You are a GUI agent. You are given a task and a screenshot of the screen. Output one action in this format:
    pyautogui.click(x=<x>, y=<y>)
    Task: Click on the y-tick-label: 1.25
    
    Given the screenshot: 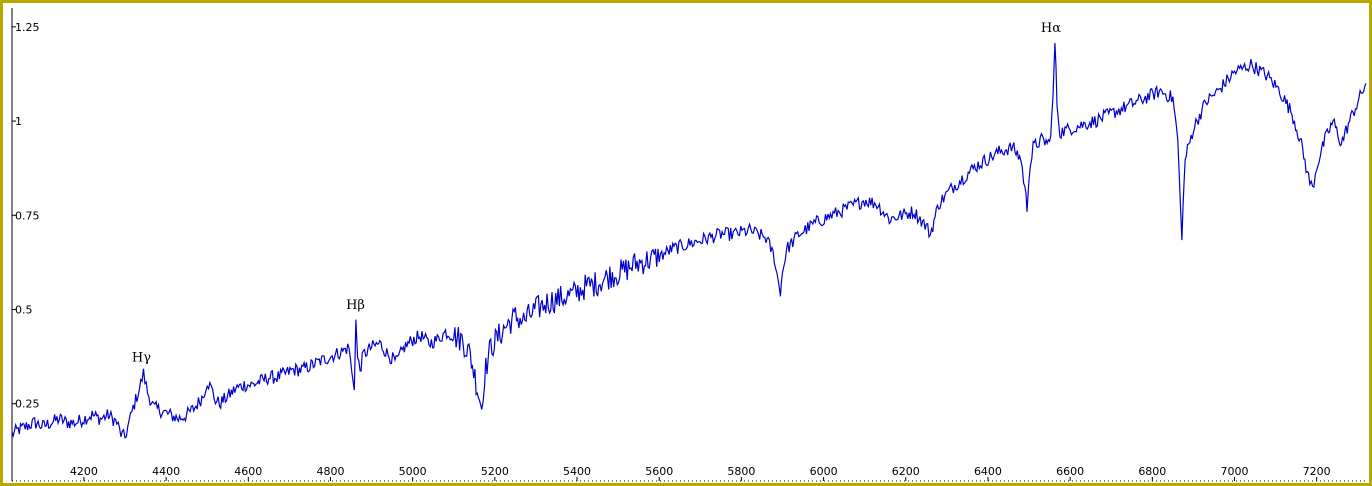 What is the action you would take?
    pyautogui.click(x=27, y=27)
    